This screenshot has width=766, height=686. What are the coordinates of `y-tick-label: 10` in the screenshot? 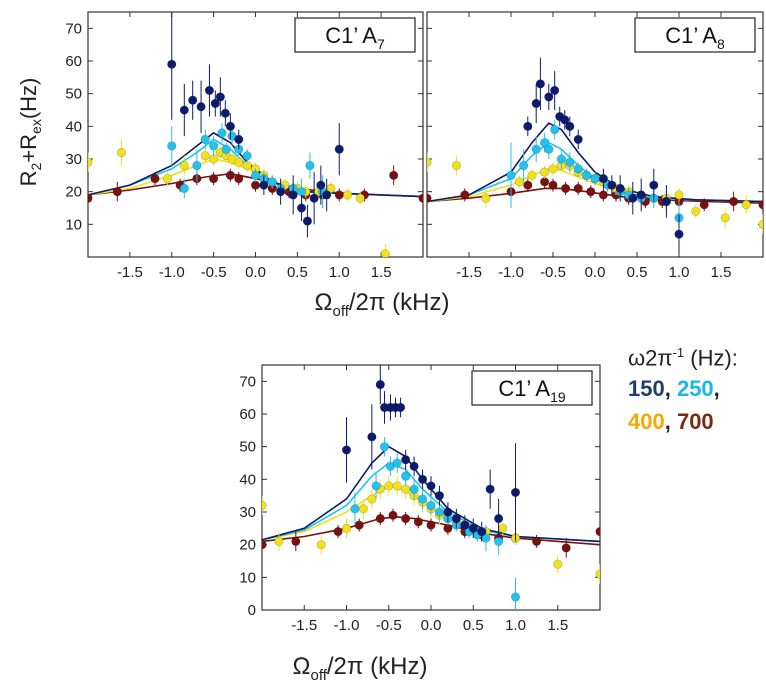 It's located at (247, 577).